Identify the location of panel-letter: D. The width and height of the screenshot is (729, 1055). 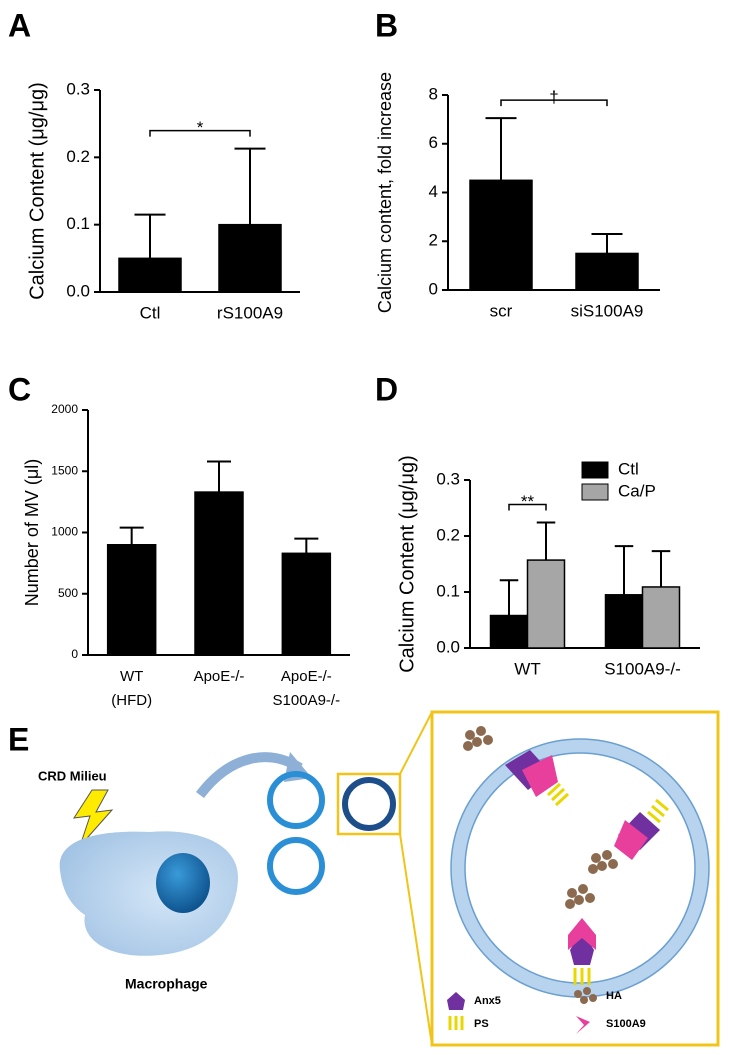
(386, 389).